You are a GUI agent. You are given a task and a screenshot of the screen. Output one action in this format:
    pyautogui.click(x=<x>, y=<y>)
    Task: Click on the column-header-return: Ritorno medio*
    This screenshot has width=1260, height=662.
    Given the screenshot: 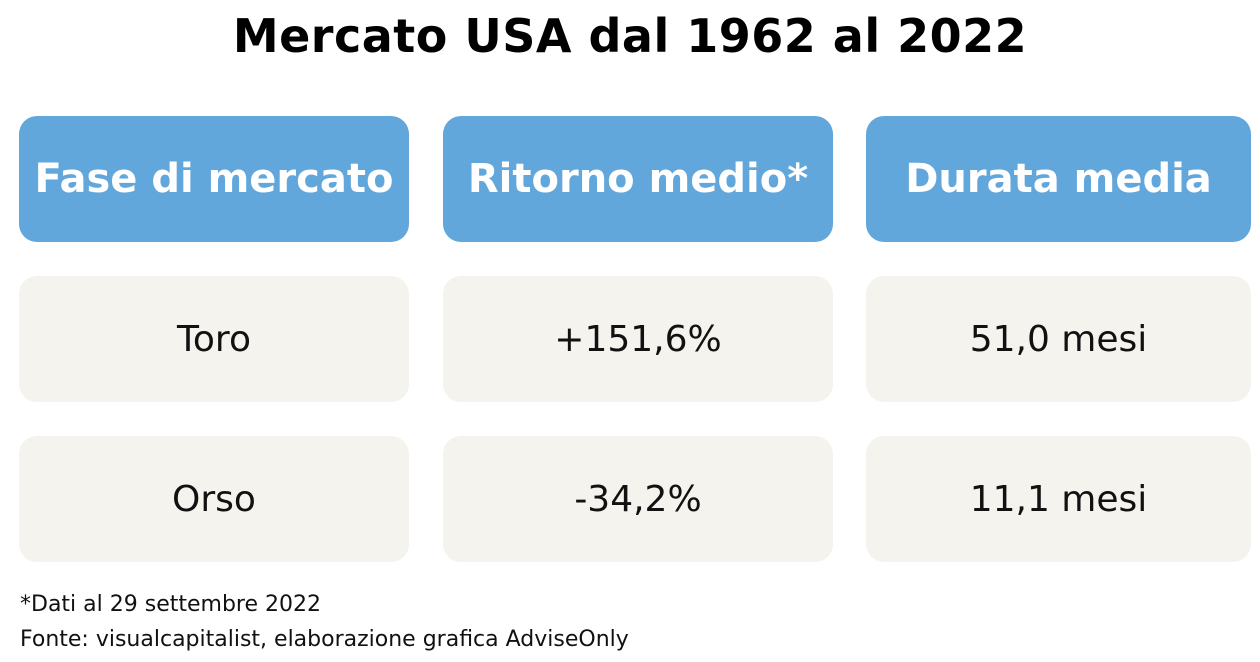 What is the action you would take?
    pyautogui.click(x=638, y=179)
    